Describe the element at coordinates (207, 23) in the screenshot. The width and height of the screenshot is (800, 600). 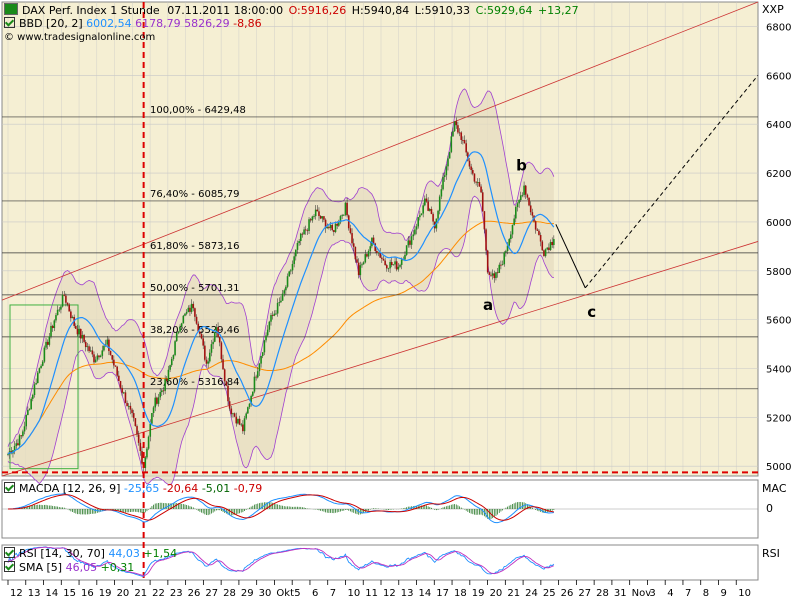
I see `bbd-value-3: 5826,29` at that location.